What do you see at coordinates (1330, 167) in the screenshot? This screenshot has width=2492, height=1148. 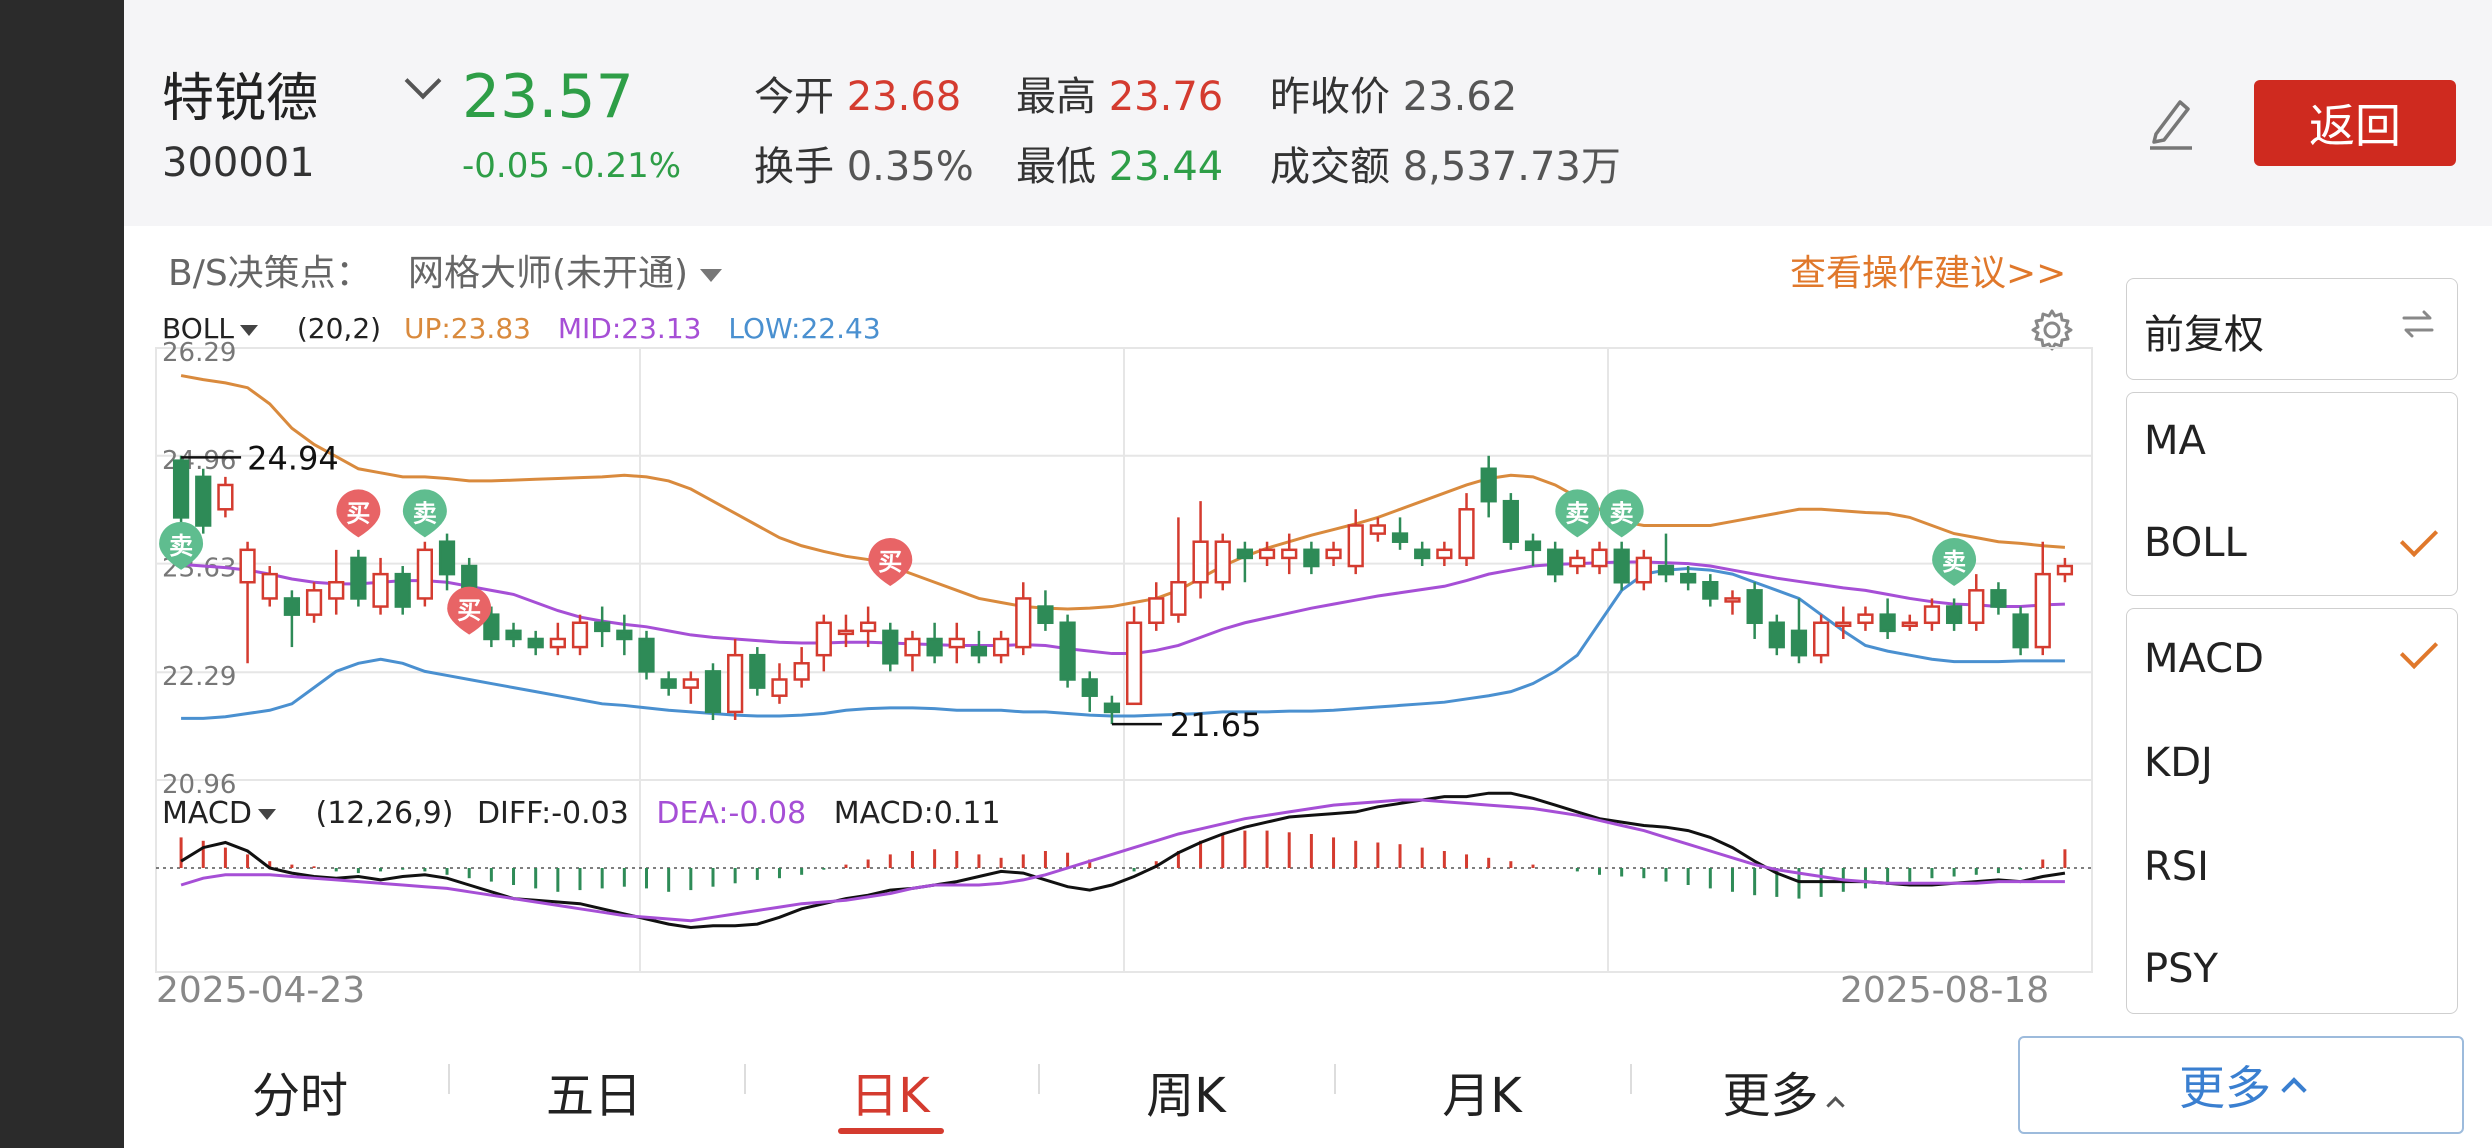 I see `quote-label: 成交额` at bounding box center [1330, 167].